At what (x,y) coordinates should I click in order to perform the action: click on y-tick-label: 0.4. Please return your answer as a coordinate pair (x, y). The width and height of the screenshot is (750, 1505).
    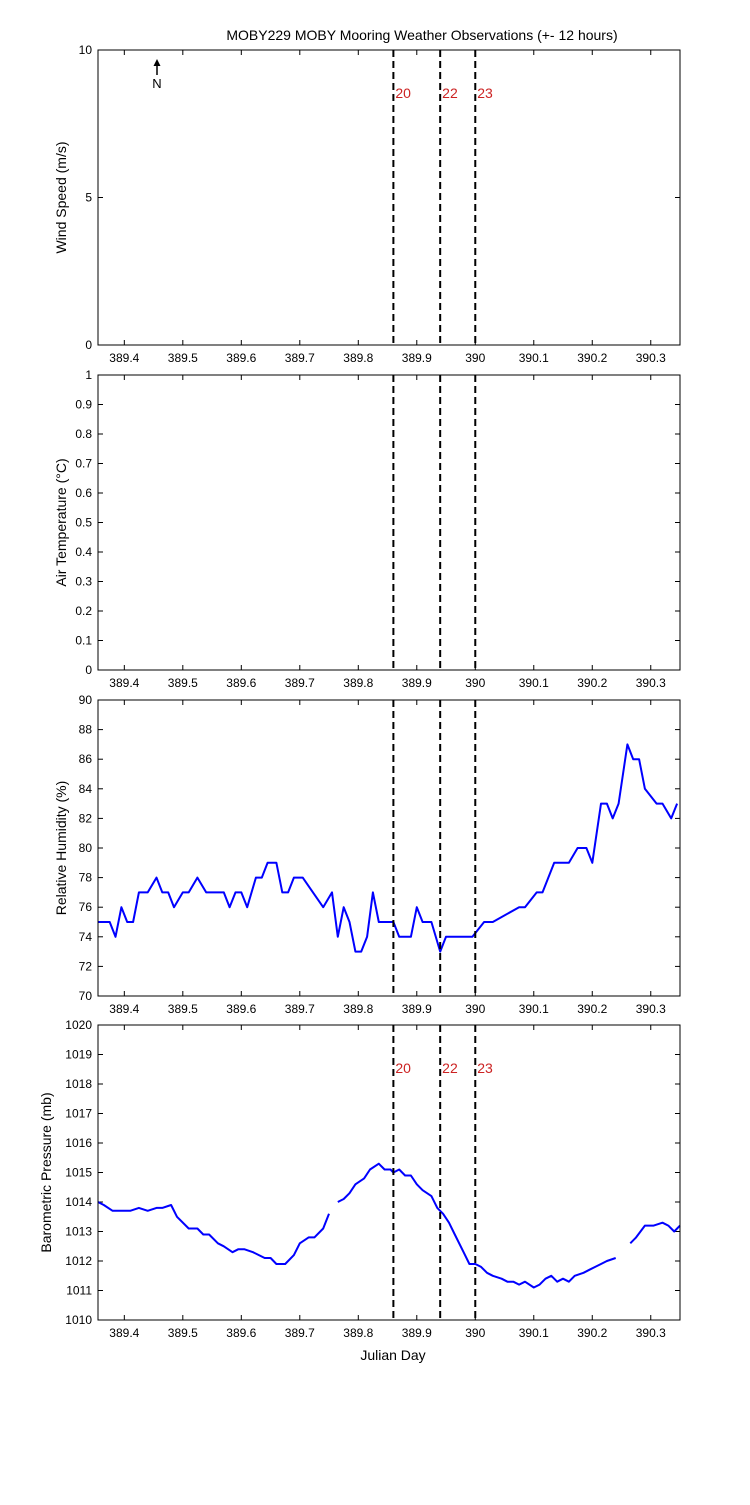
    Looking at the image, I should click on (83, 552).